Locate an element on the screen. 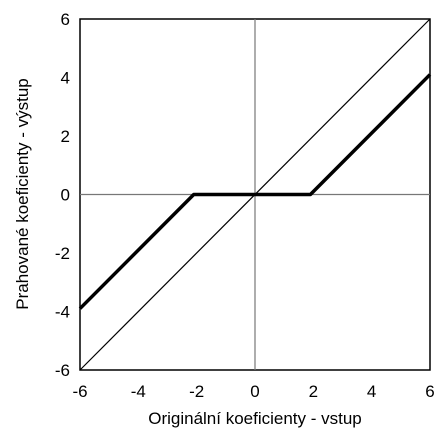 This screenshot has width=434, height=432. x-tick-label: 0 is located at coordinates (254, 391).